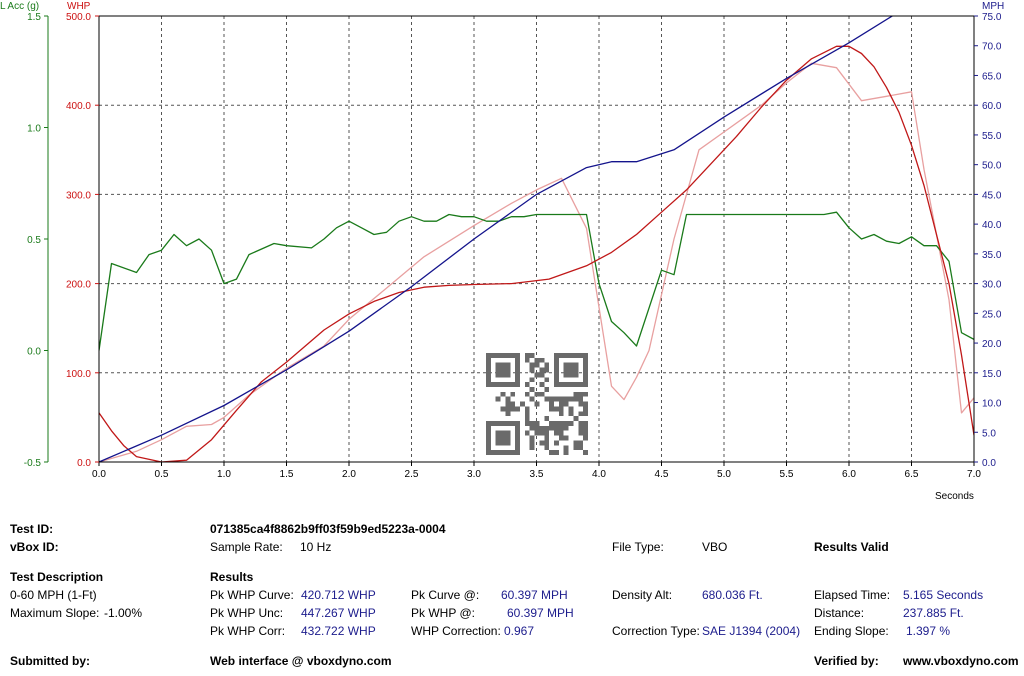 The width and height of the screenshot is (1024, 676). What do you see at coordinates (247, 613) in the screenshot?
I see `pk-whp-unc-label: Pk WHP Unc:` at bounding box center [247, 613].